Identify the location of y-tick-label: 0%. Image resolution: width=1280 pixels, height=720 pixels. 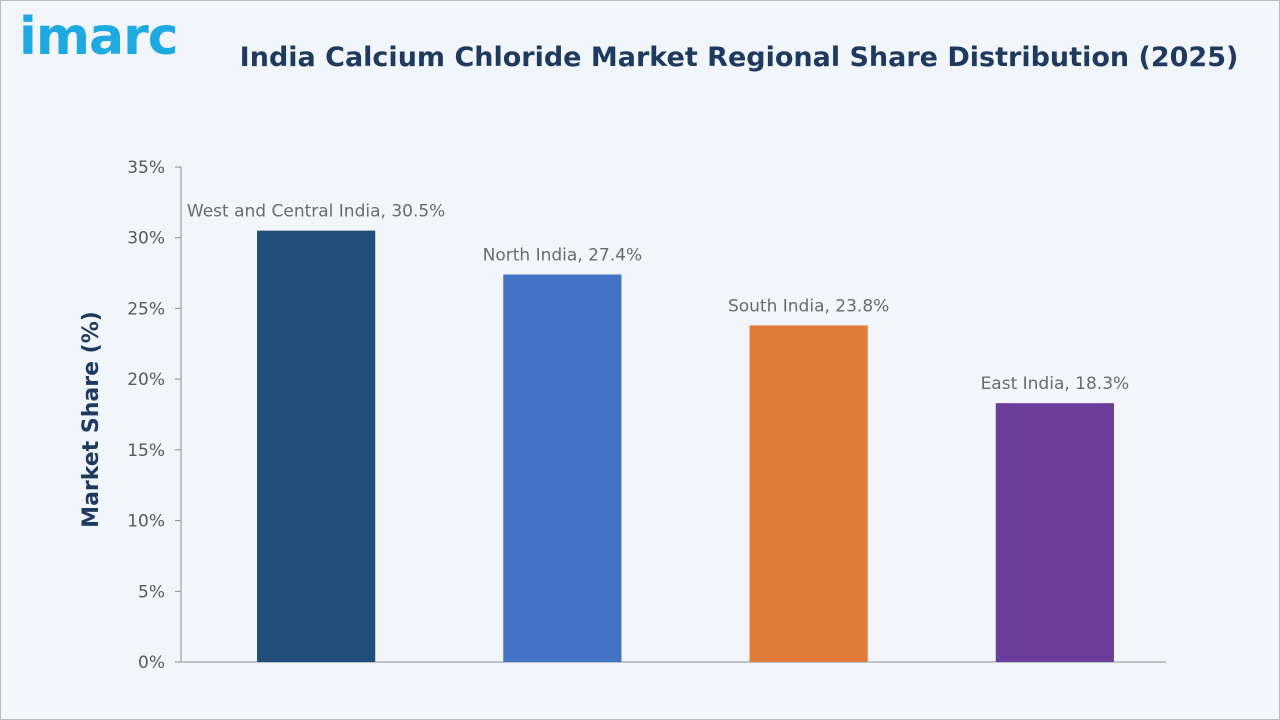
(151, 663).